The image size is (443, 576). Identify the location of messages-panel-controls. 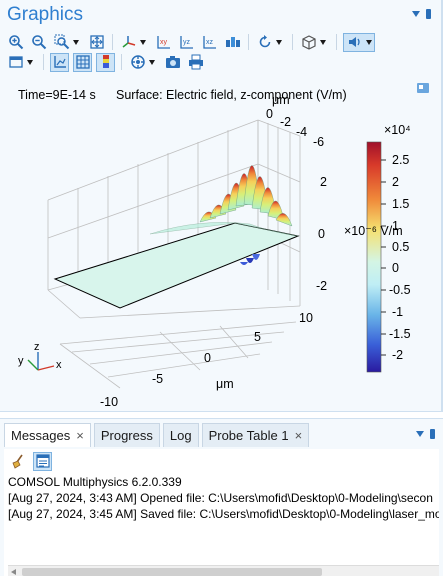
(425, 434).